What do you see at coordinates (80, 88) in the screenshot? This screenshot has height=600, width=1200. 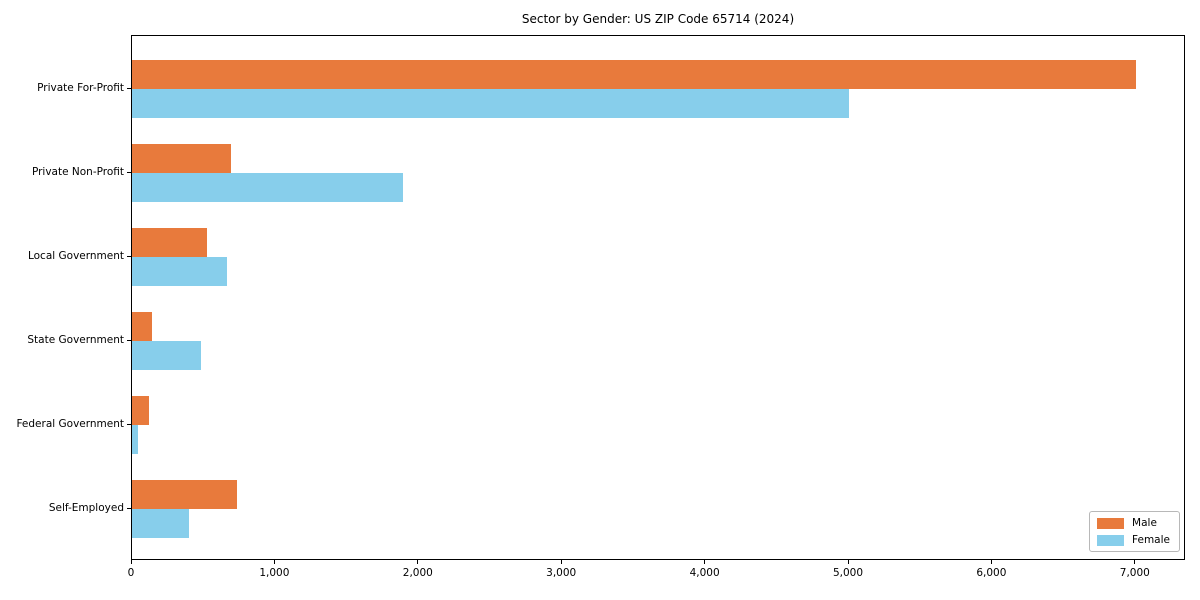 I see `y-tick-label-private-for-profit: Private For-Profit` at bounding box center [80, 88].